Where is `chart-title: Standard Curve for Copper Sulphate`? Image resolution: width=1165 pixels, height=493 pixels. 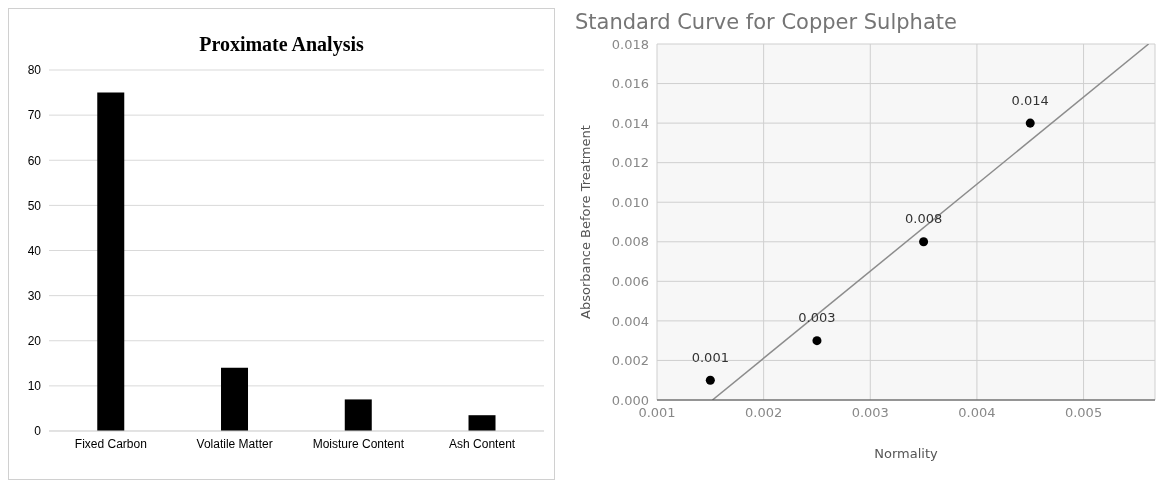
chart-title: Standard Curve for Copper Sulphate is located at coordinates (766, 22).